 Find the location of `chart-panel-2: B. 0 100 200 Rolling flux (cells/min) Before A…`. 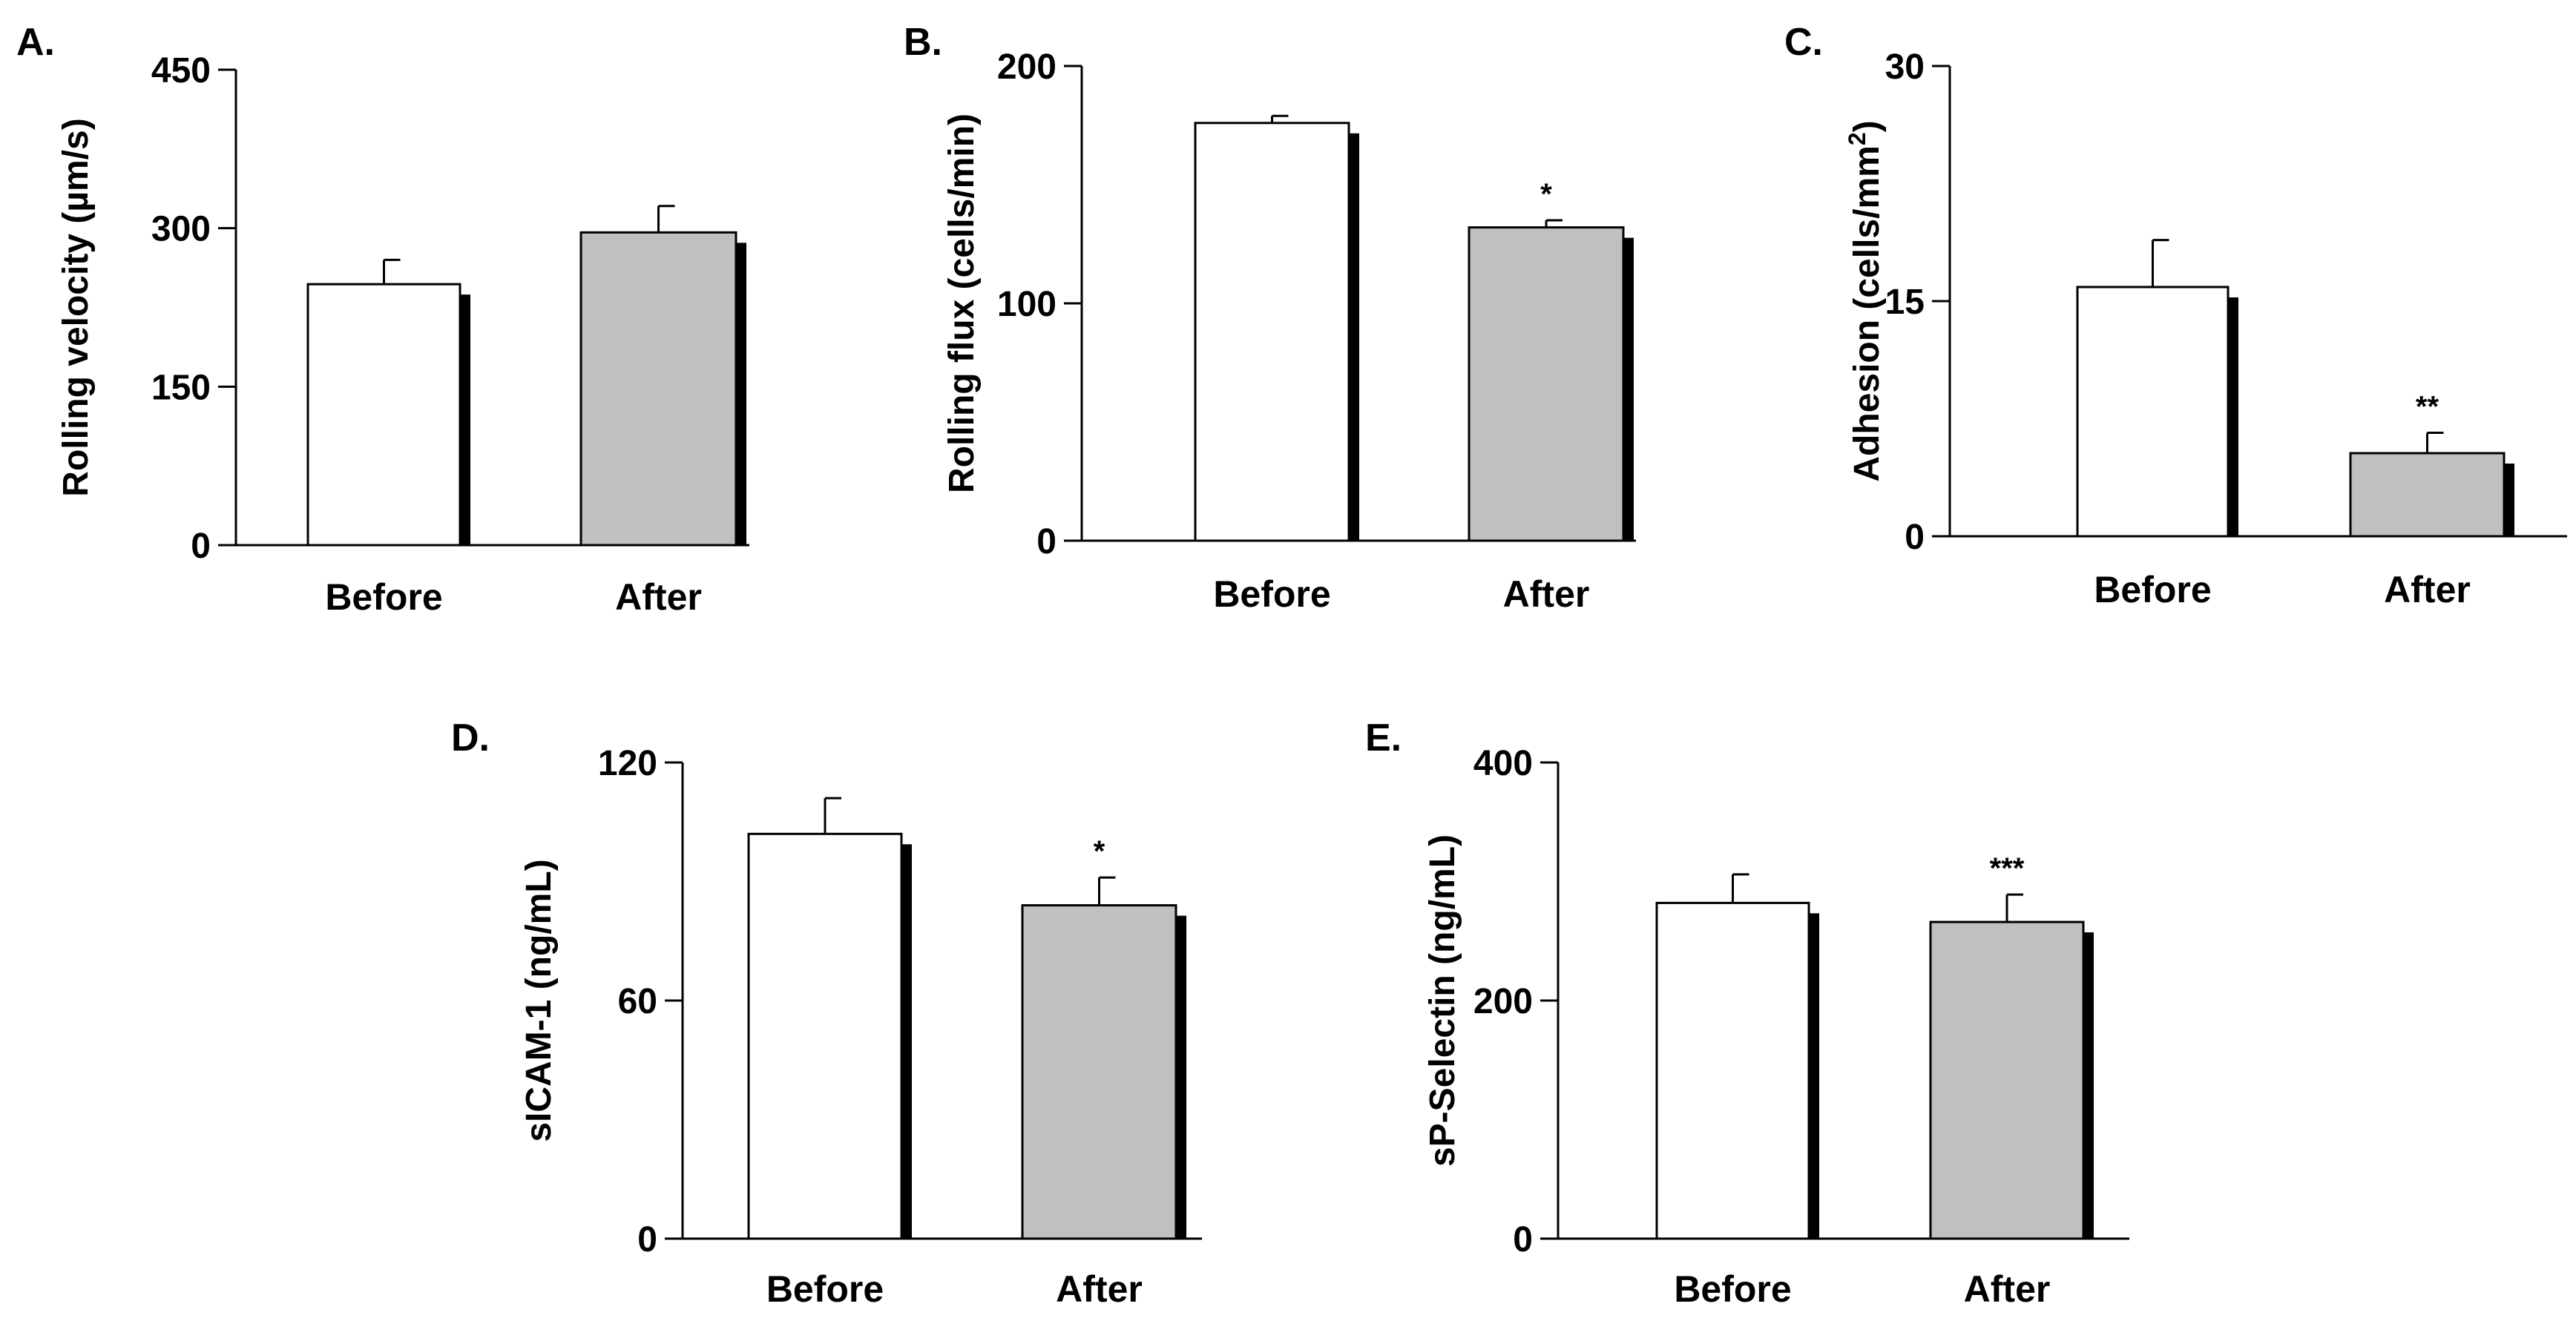

chart-panel-2: B. 0 100 200 Rolling flux (cells/min) Before A… is located at coordinates (1270, 318).